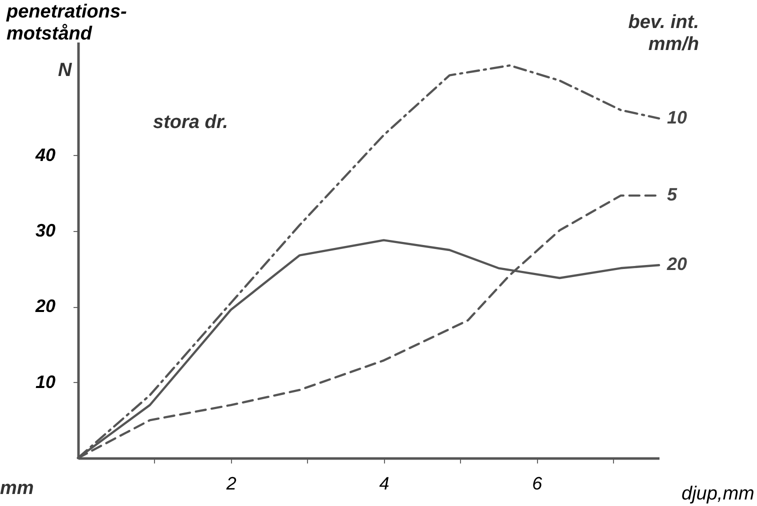 The height and width of the screenshot is (506, 757). I want to click on x-axis-title: djup,mm, so click(718, 494).